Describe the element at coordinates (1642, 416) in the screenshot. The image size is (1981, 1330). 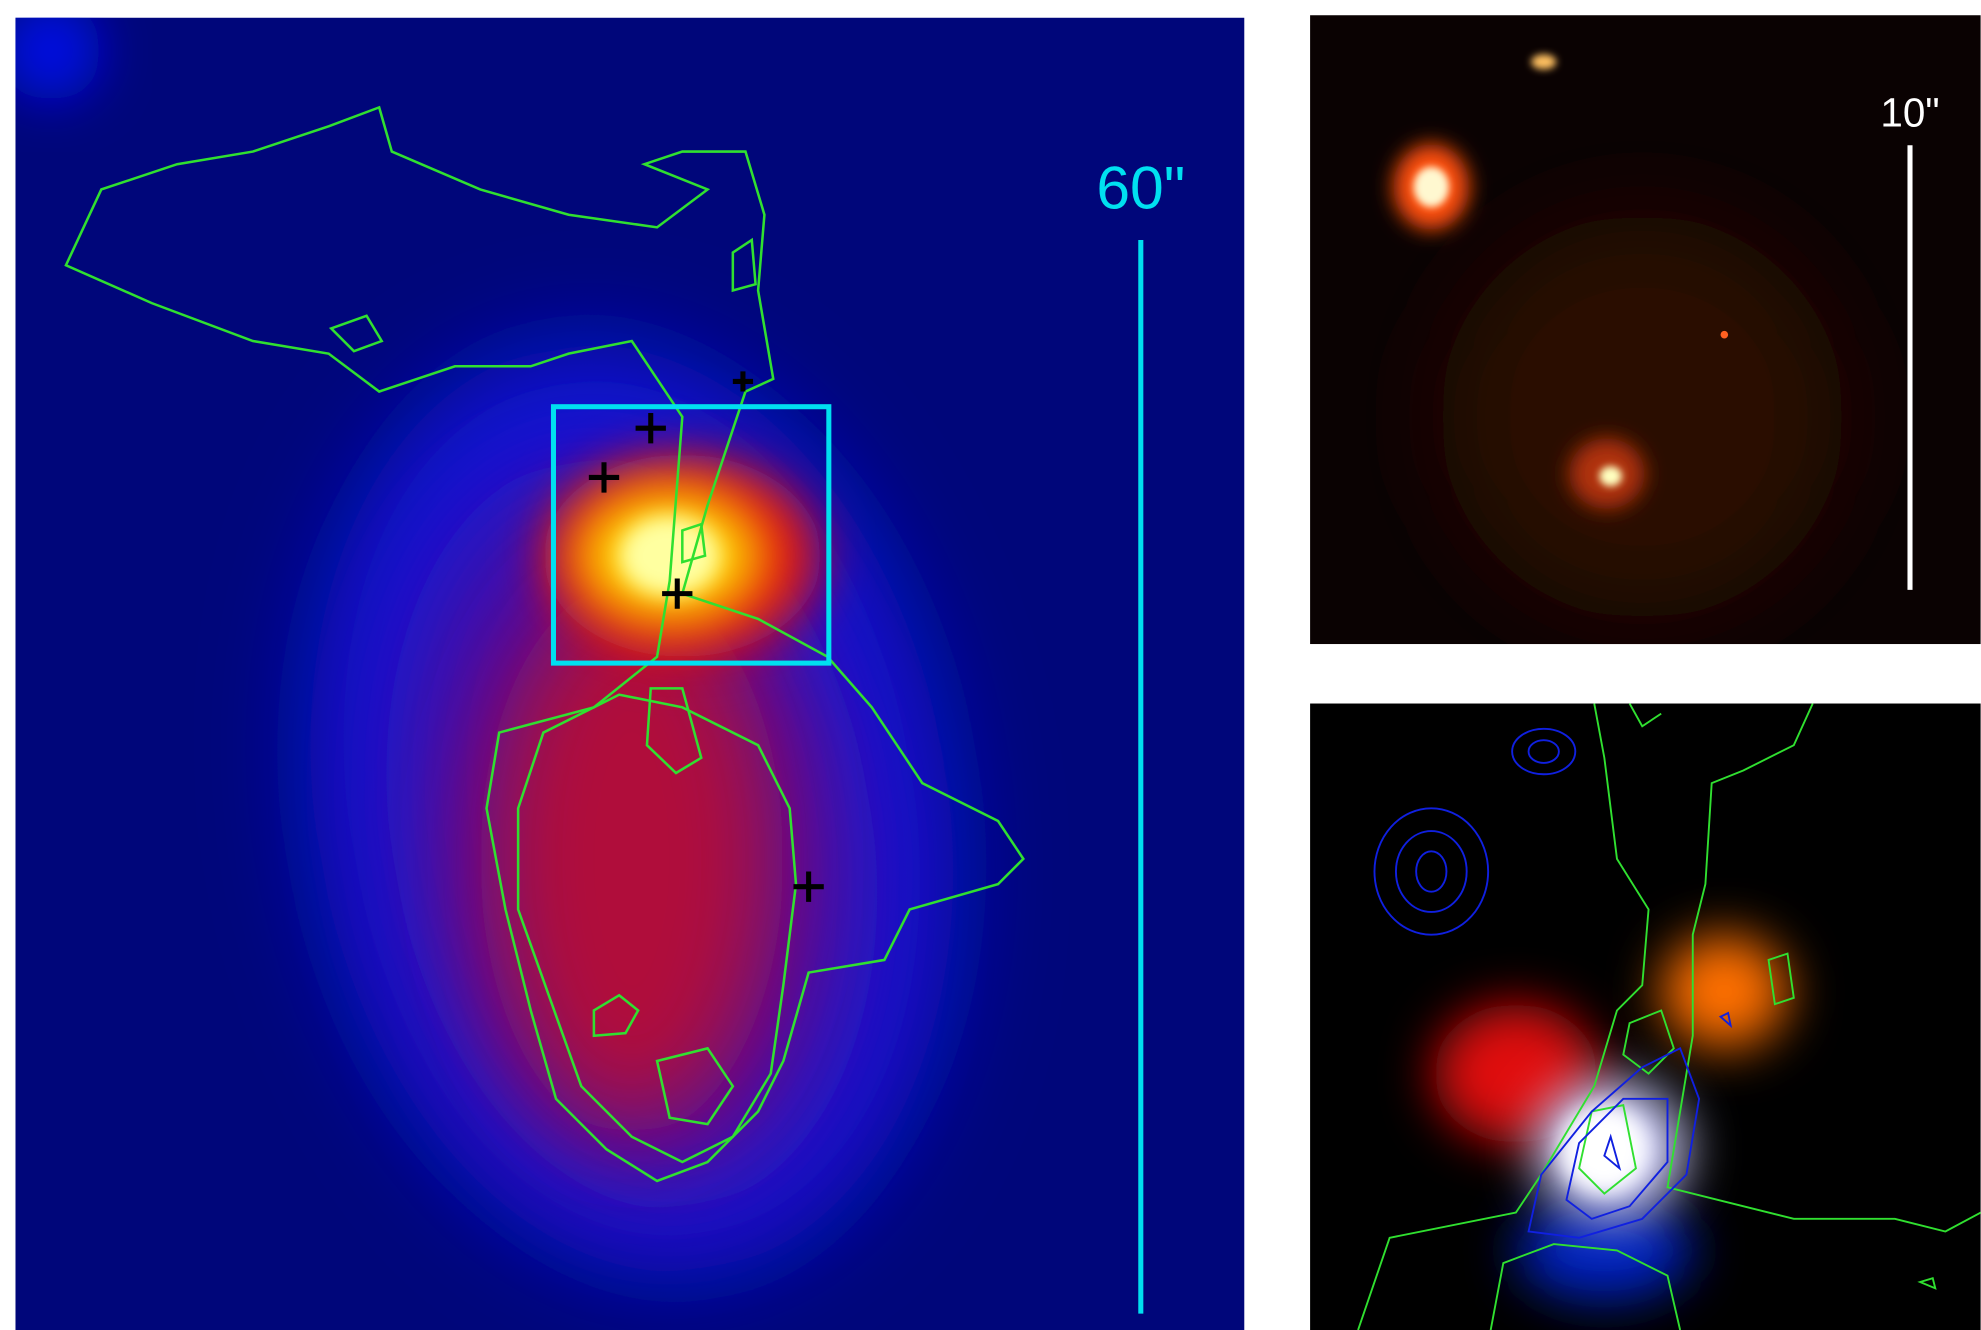
I see `diffuse-light` at that location.